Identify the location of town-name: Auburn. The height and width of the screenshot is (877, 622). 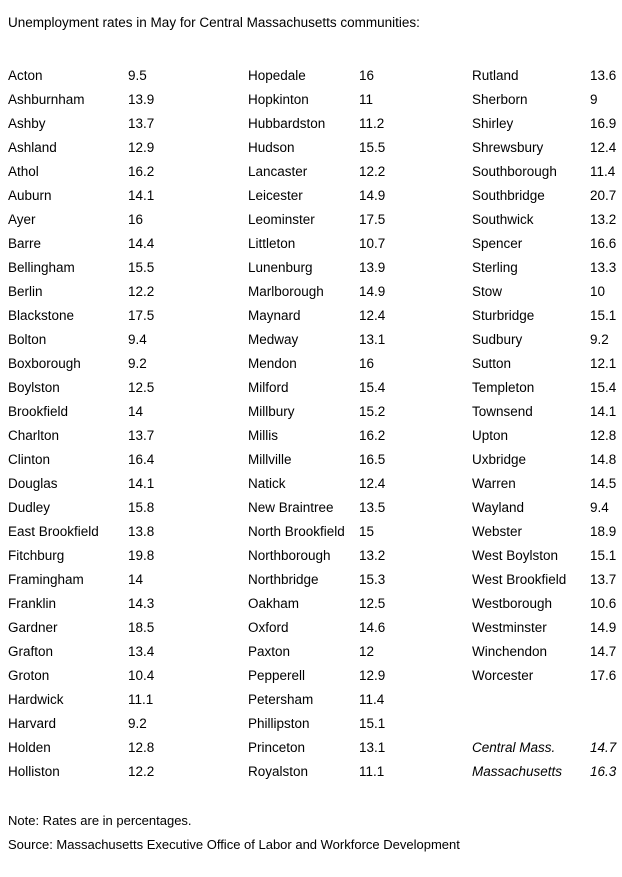
(30, 195).